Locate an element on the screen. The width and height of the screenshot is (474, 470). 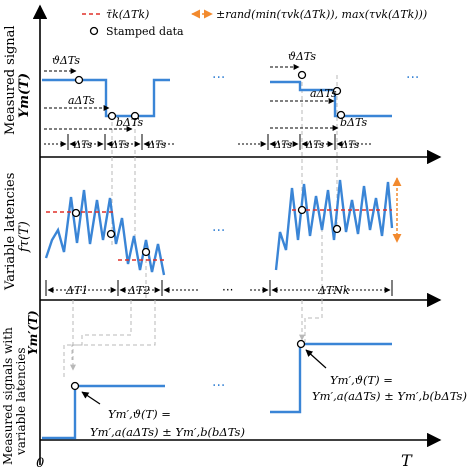
middle-ysymbol: fτ(T) is located at coordinates (24, 237).